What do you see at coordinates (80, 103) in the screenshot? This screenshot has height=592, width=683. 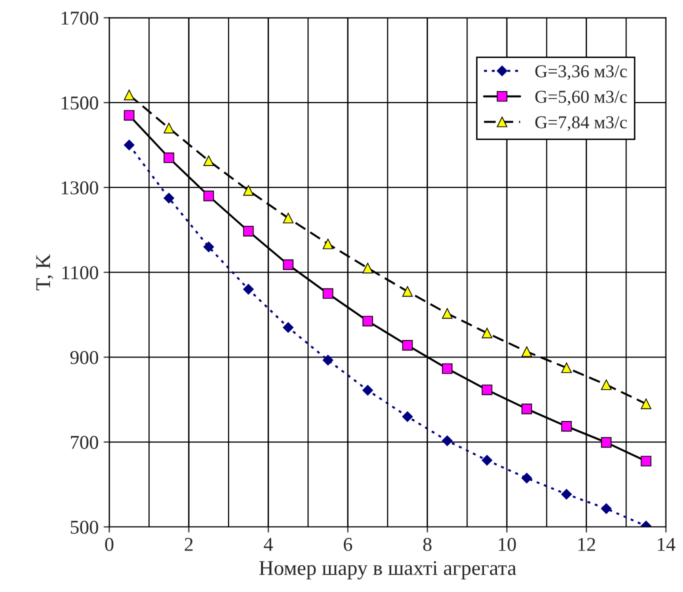 I see `y-tick-label: 1500` at bounding box center [80, 103].